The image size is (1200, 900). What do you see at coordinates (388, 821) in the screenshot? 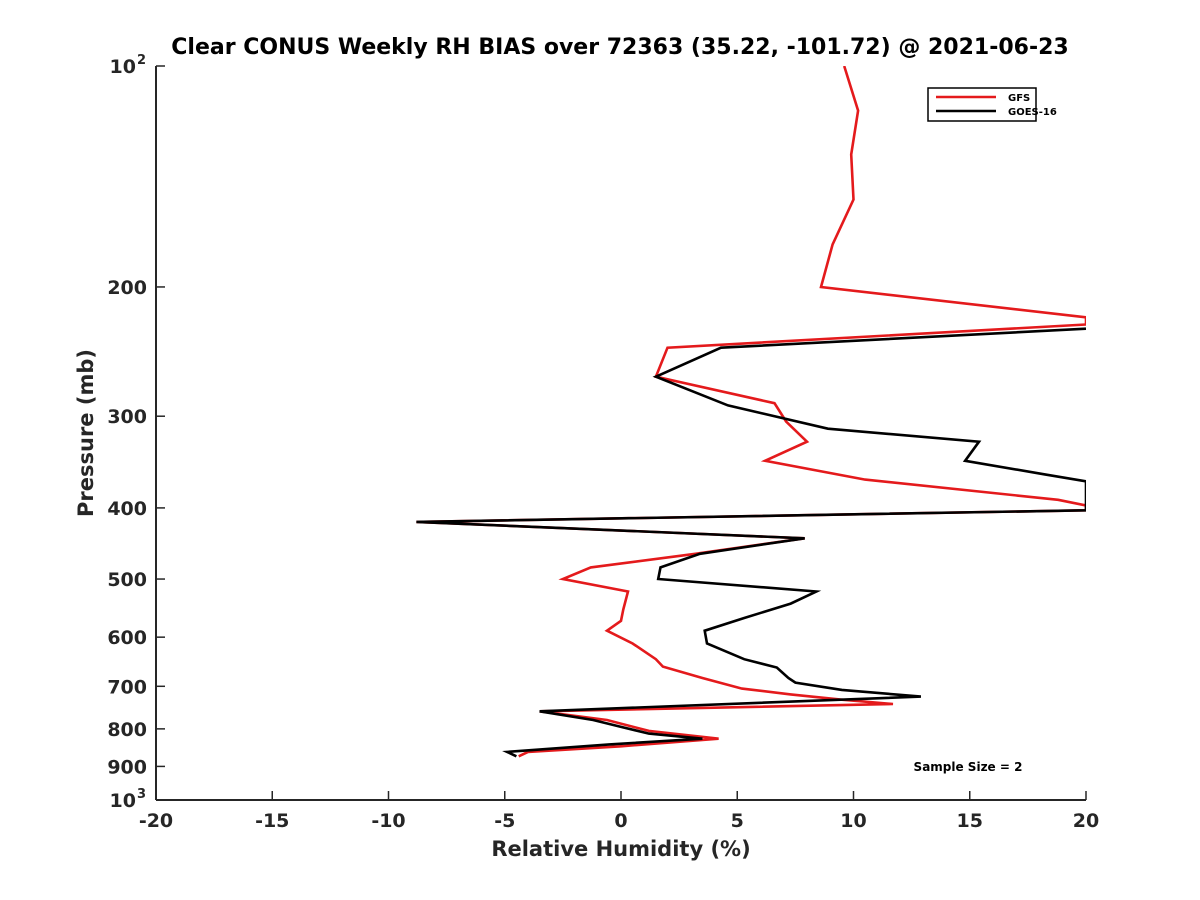
I see `x-tick-label: -10` at bounding box center [388, 821].